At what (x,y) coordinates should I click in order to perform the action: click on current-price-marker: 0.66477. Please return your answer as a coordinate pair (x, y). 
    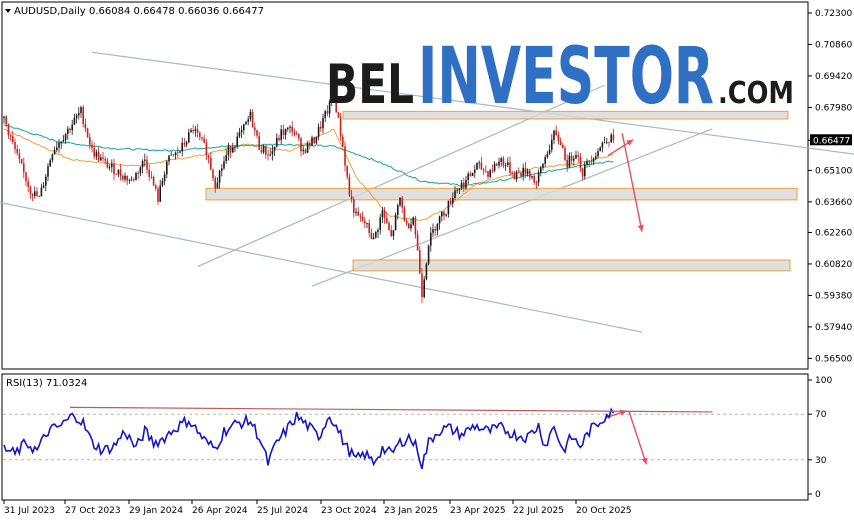
    Looking at the image, I should click on (831, 140).